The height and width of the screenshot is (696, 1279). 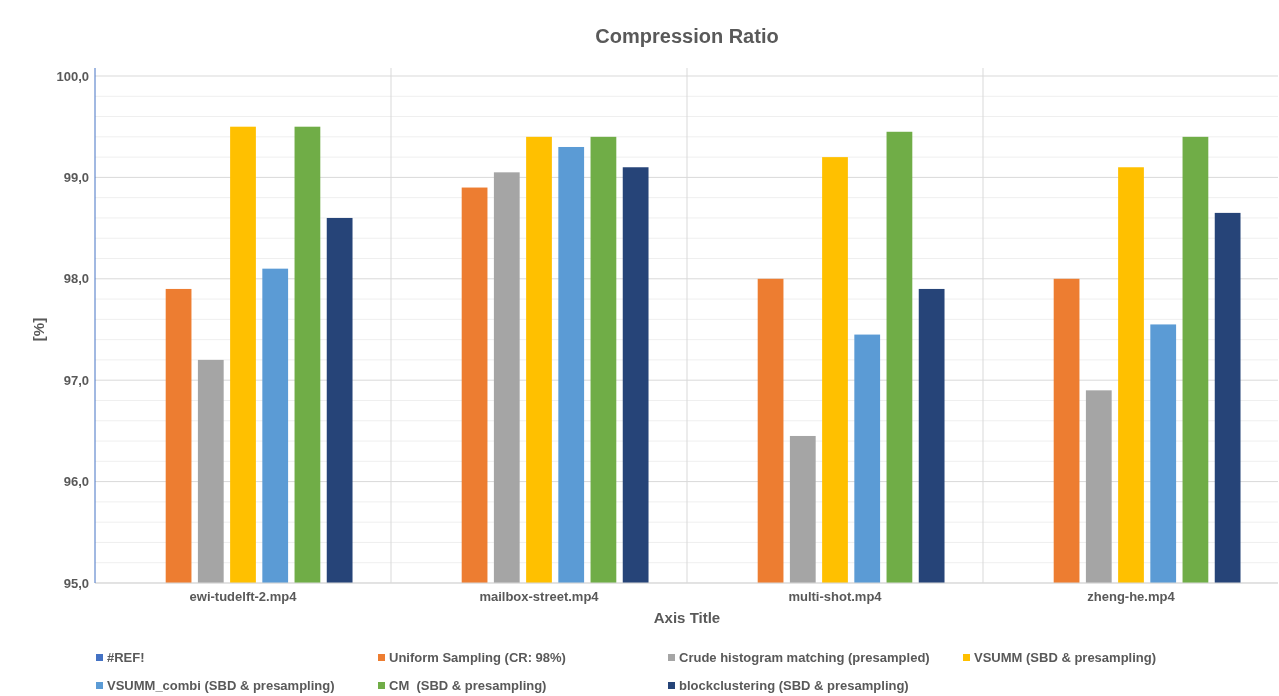 What do you see at coordinates (804, 657) in the screenshot?
I see `legend-label: Crude histogram matching (presampled)` at bounding box center [804, 657].